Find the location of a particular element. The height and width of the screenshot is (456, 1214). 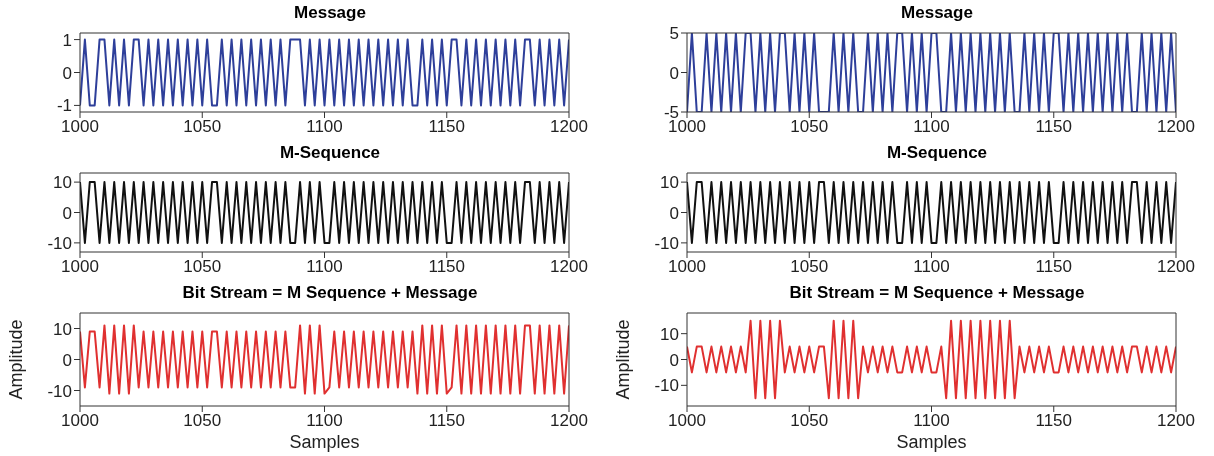

y-tick-label: 1 is located at coordinates (67, 40).